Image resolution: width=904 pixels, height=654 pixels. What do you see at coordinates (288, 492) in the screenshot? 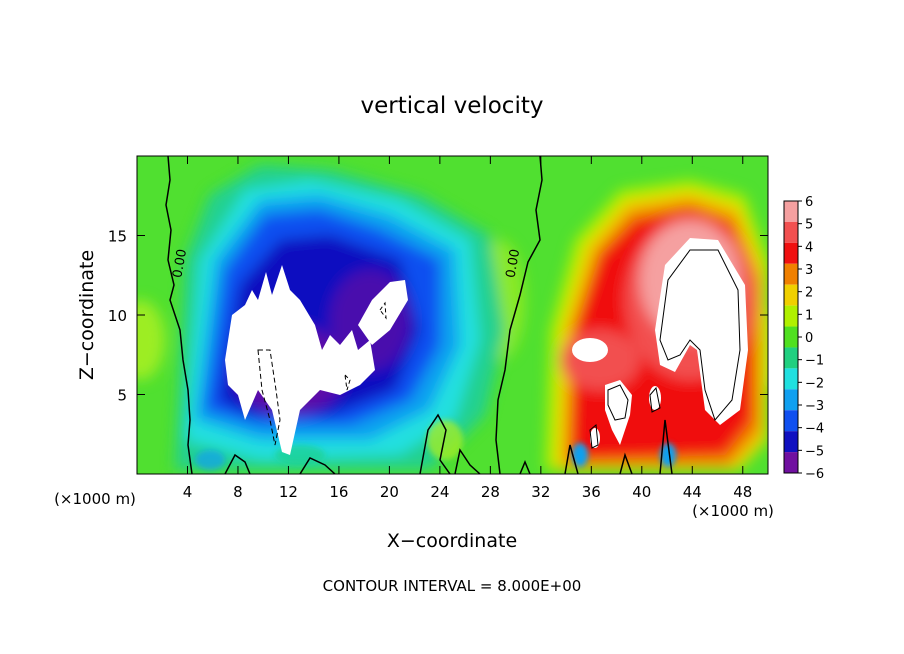
I see `x-tick-label: 12` at bounding box center [288, 492].